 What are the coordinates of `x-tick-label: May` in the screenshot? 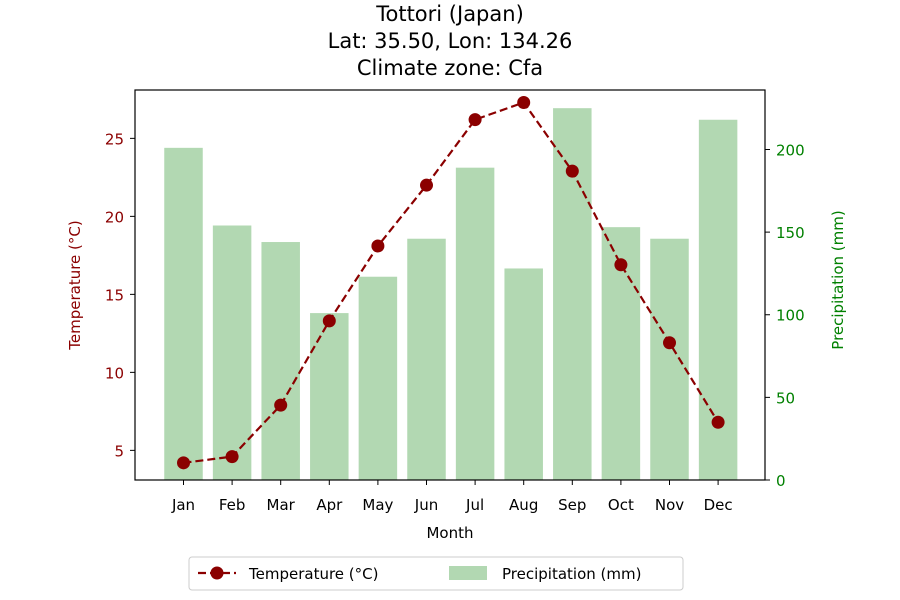 It's located at (377, 505).